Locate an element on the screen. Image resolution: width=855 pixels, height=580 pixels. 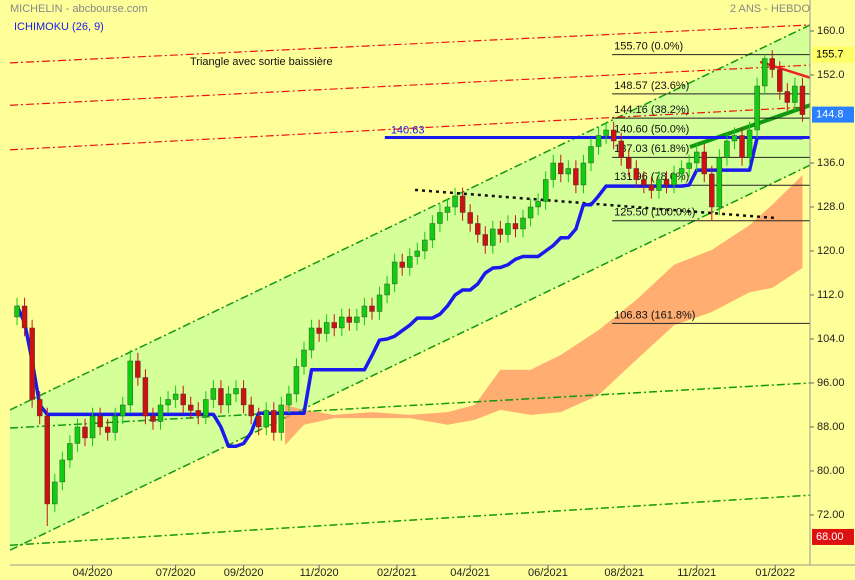
y-tick-label: 136.0 is located at coordinates (831, 163).